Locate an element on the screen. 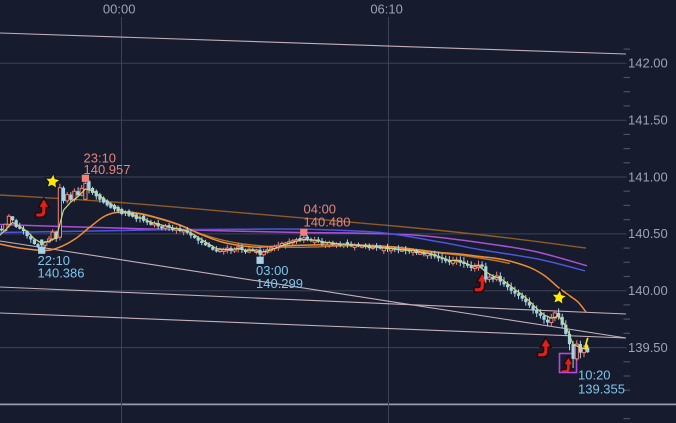 This screenshot has height=423, width=676. svg-text: 142.00 is located at coordinates (648, 63).